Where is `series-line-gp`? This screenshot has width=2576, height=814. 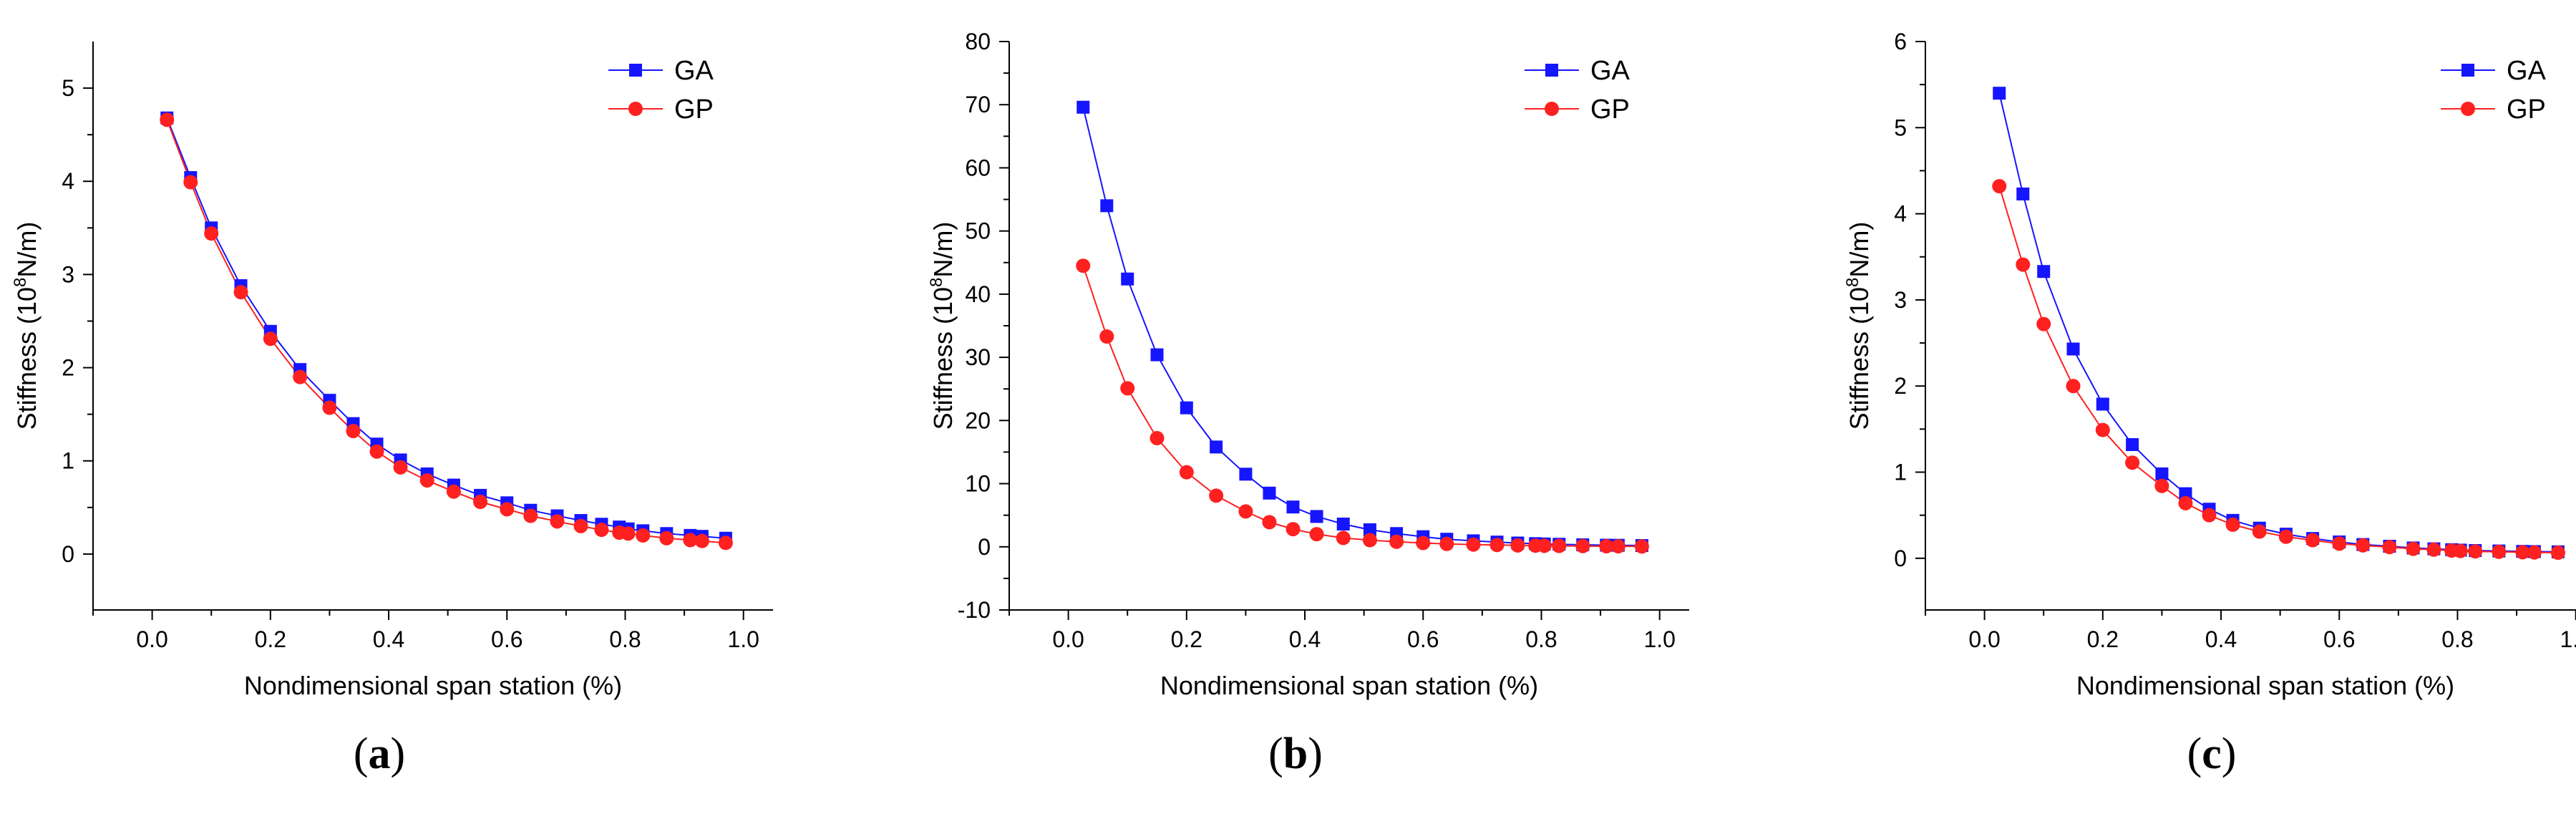 series-line-gp is located at coordinates (446, 331).